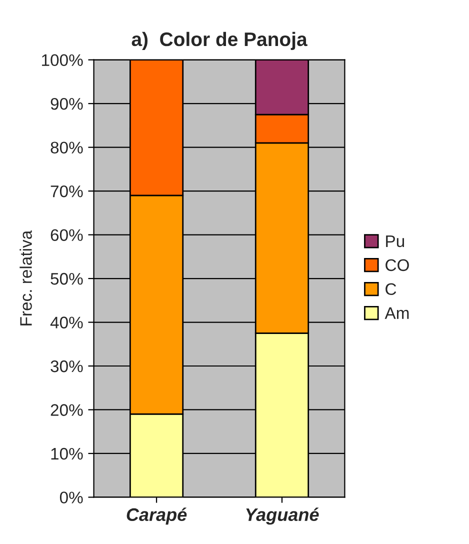  I want to click on y-tick-label: 100%, so click(62, 60).